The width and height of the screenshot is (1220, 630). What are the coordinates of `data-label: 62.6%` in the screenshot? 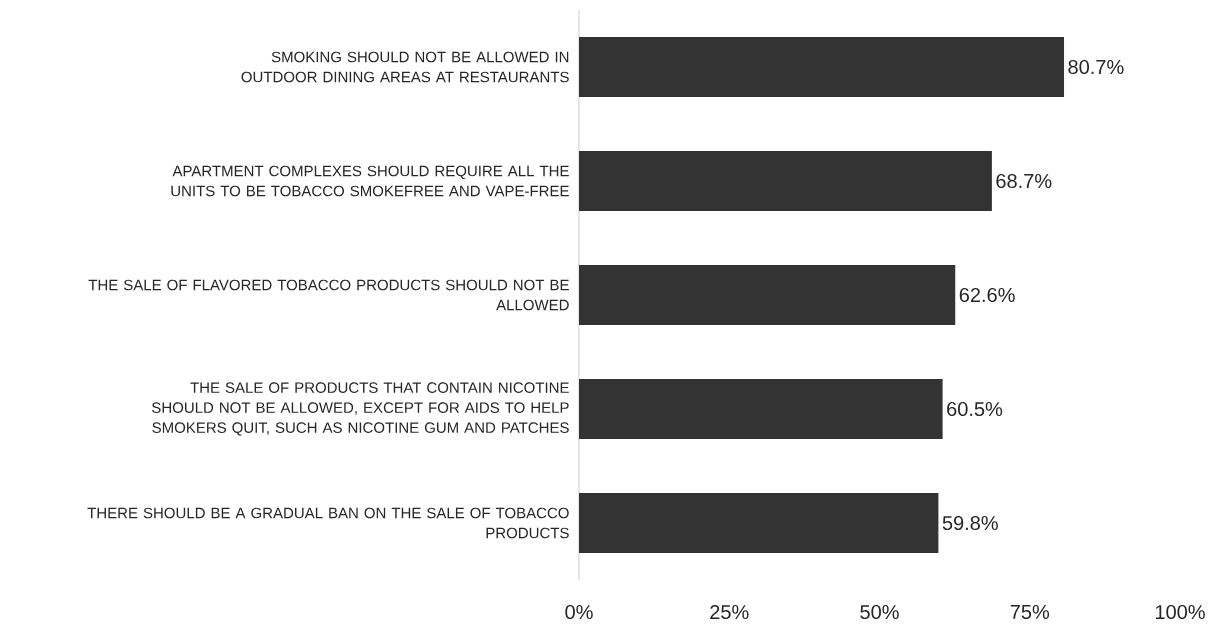 It's located at (987, 295).